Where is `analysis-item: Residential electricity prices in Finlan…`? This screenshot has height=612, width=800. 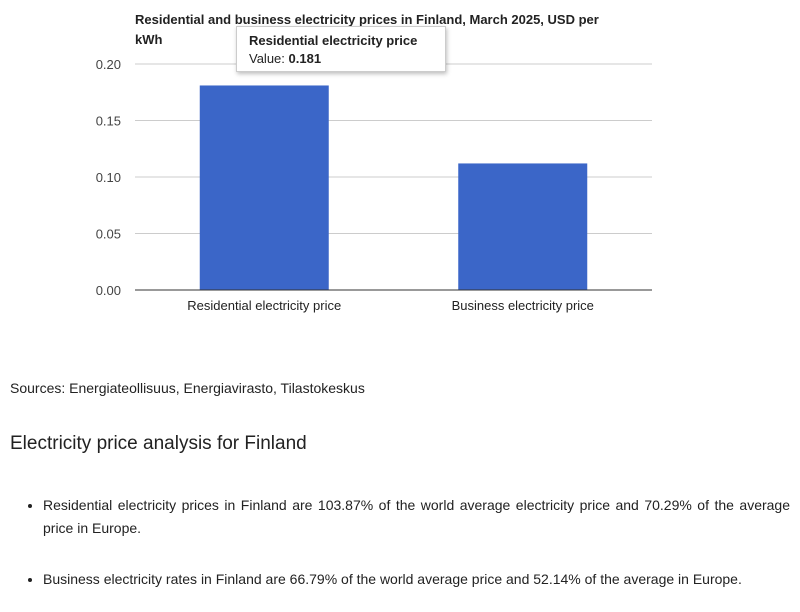 analysis-item: Residential electricity prices in Finlan… is located at coordinates (416, 517).